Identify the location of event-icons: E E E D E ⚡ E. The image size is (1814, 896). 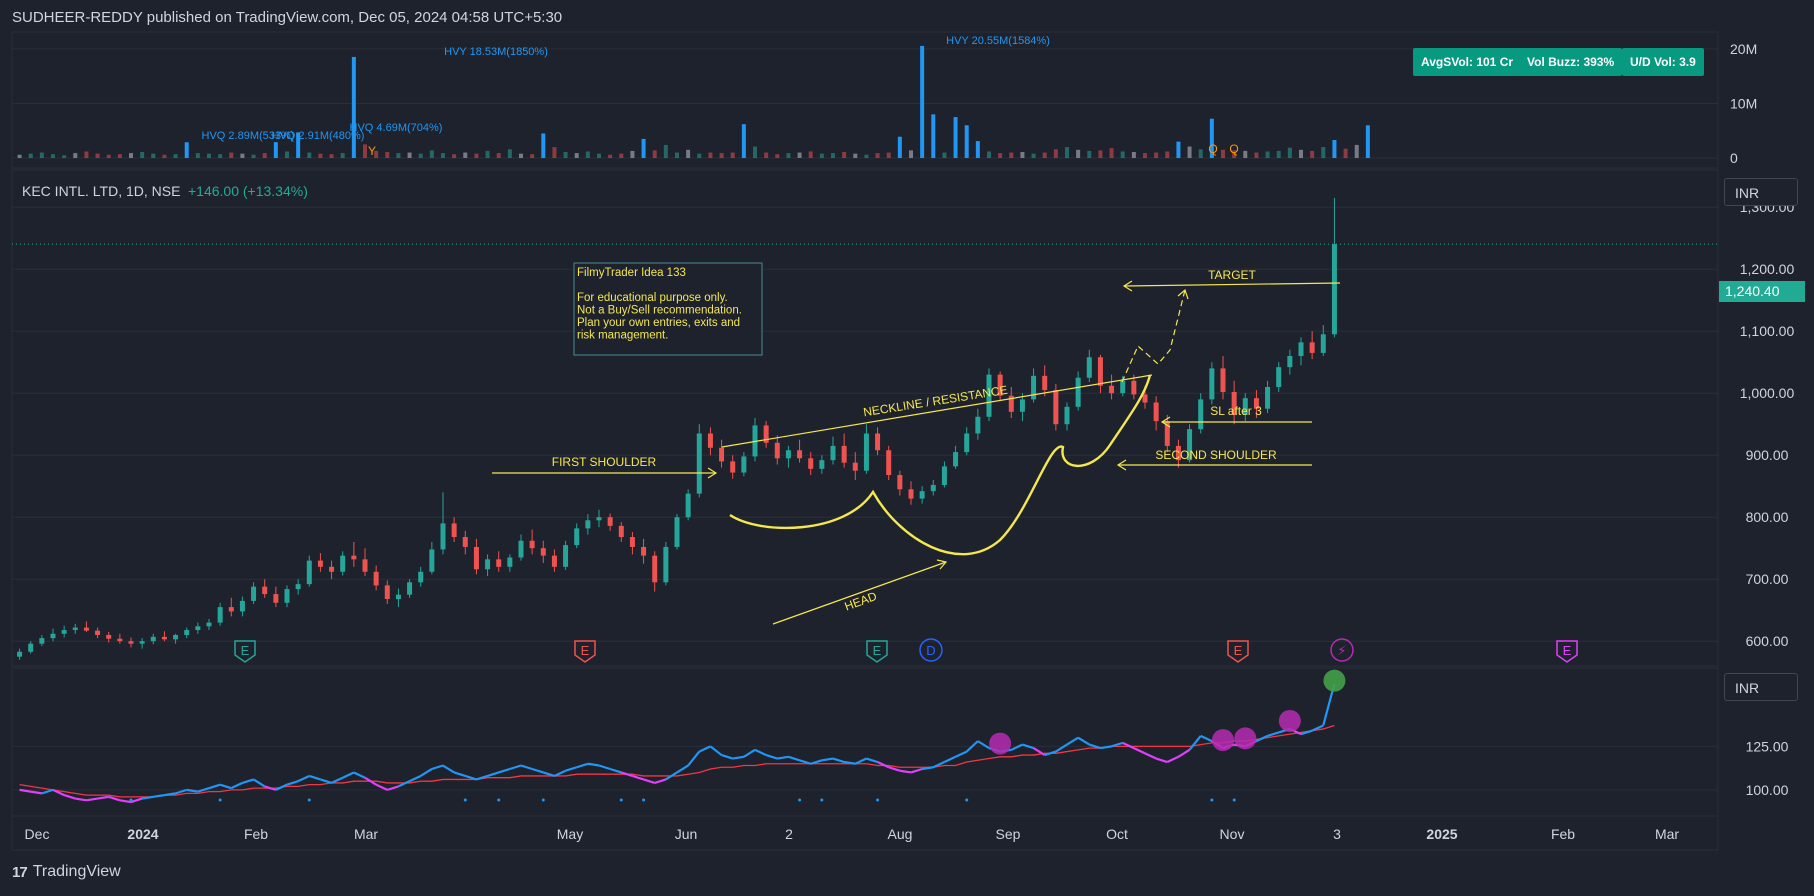
(906, 650).